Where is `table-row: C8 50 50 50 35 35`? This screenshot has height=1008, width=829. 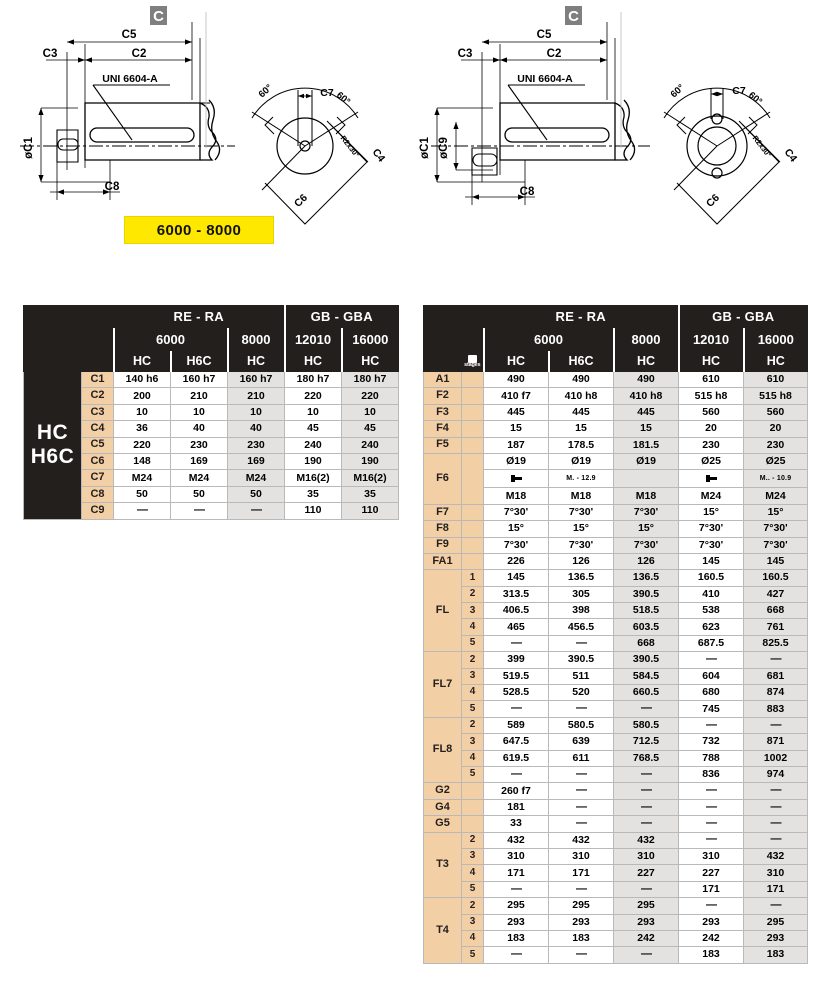
table-row: C8 50 50 50 35 35 is located at coordinates (212, 494).